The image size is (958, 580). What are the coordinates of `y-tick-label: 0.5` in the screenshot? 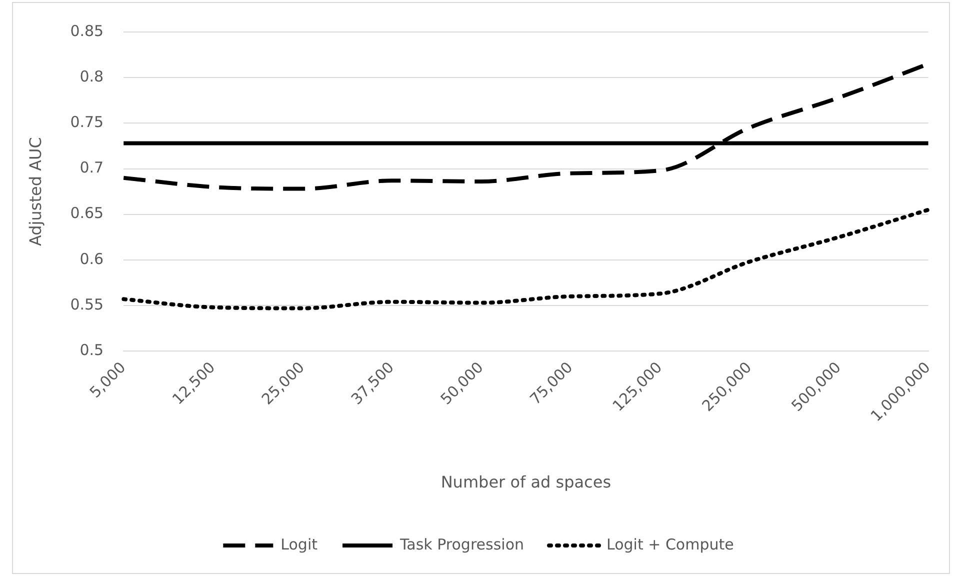 It's located at (92, 349).